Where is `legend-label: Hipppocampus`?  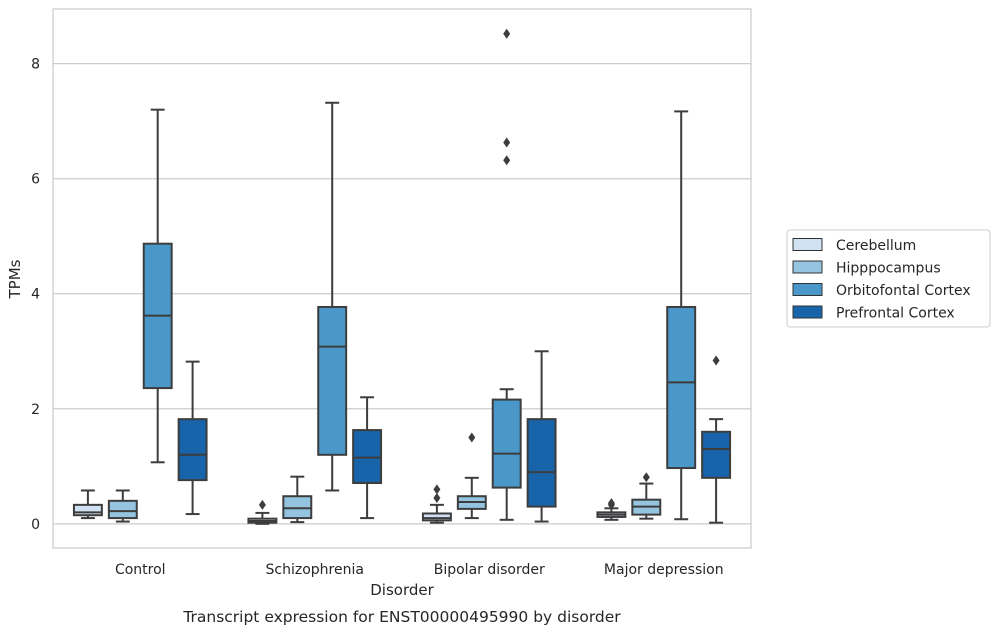
legend-label: Hipppocampus is located at coordinates (888, 269).